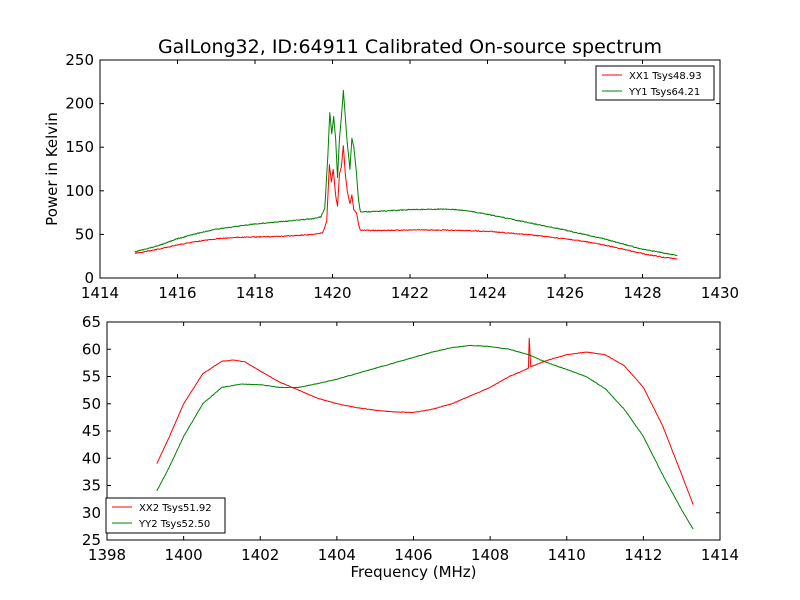 Image resolution: width=800 pixels, height=600 pixels. What do you see at coordinates (720, 293) in the screenshot?
I see `x-tick-label: 1430` at bounding box center [720, 293].